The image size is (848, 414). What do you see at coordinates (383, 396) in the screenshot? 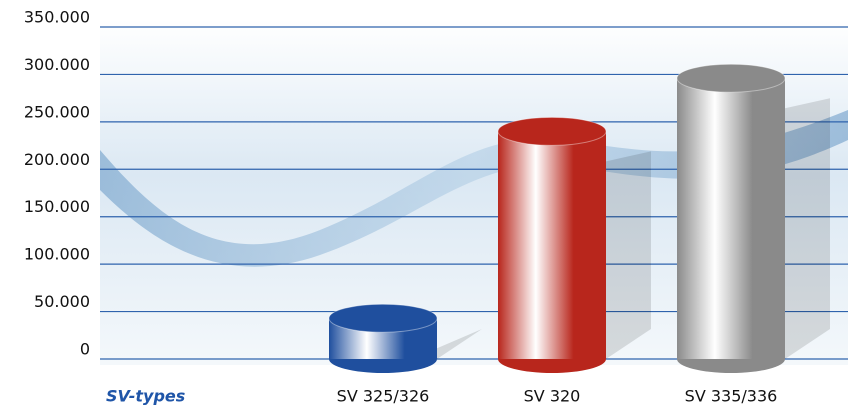
I see `x-tick-label: SV 325/326` at bounding box center [383, 396].